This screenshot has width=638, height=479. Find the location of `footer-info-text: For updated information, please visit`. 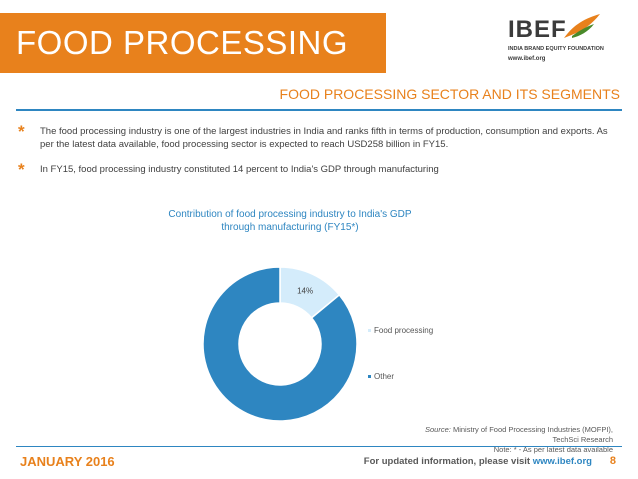

footer-info-text: For updated information, please visit is located at coordinates (448, 461).